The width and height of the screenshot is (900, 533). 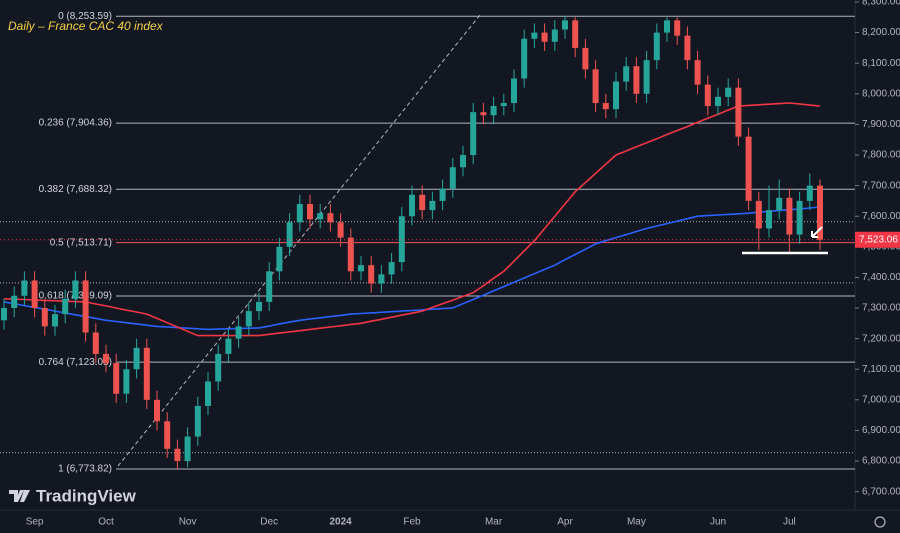 What do you see at coordinates (881, 216) in the screenshot?
I see `y-tick-label: 7,600.00` at bounding box center [881, 216].